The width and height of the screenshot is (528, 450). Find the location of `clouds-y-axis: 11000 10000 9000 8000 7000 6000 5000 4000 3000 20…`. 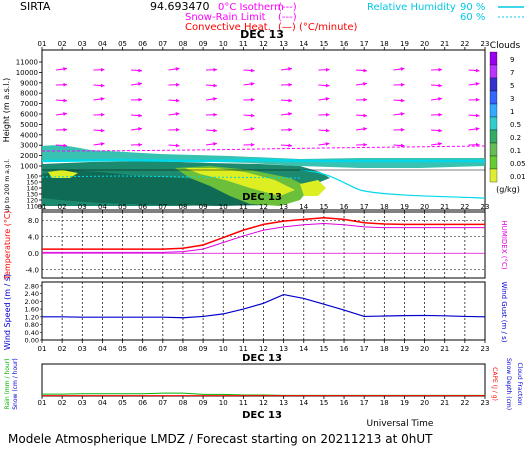

clouds-y-axis: 11000 10000 9000 8000 7000 6000 5000 4000 3000 20… is located at coordinates (29, 135).